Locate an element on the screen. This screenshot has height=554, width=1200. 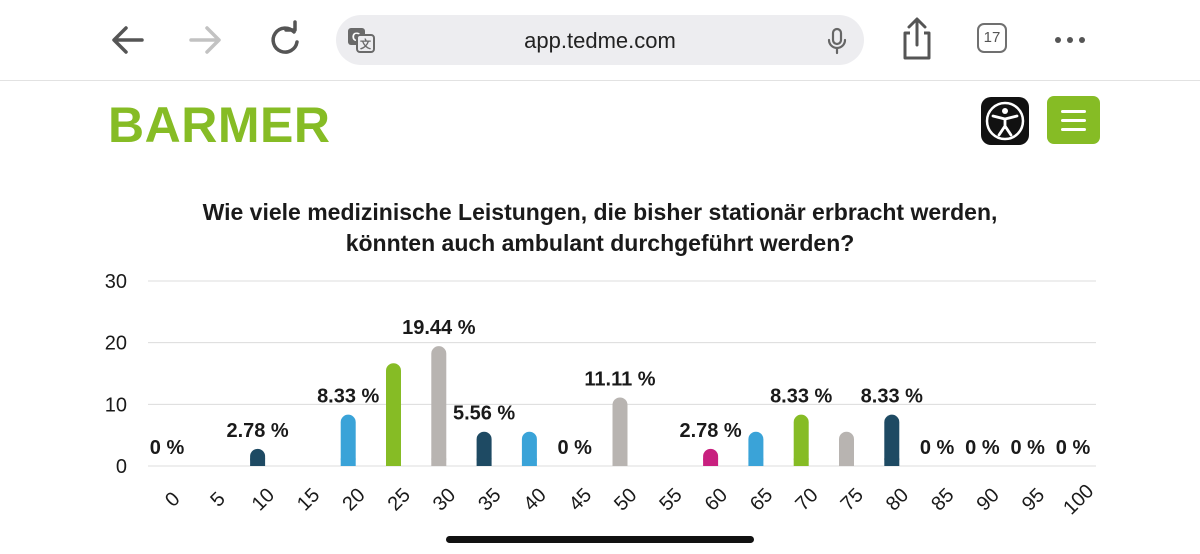
x-tick-label: 45 is located at coordinates (580, 499).